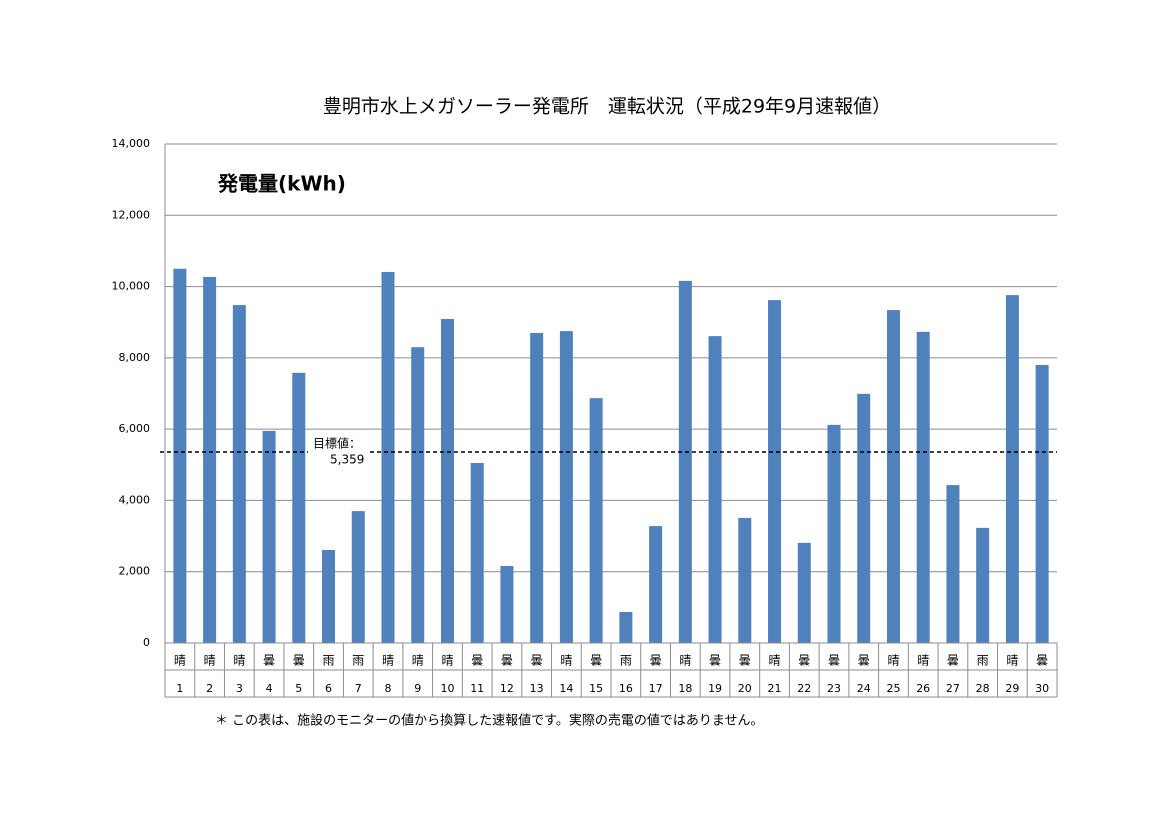 This screenshot has width=1169, height=826. Describe the element at coordinates (298, 688) in the screenshot. I see `x-tick-label: 5` at that location.